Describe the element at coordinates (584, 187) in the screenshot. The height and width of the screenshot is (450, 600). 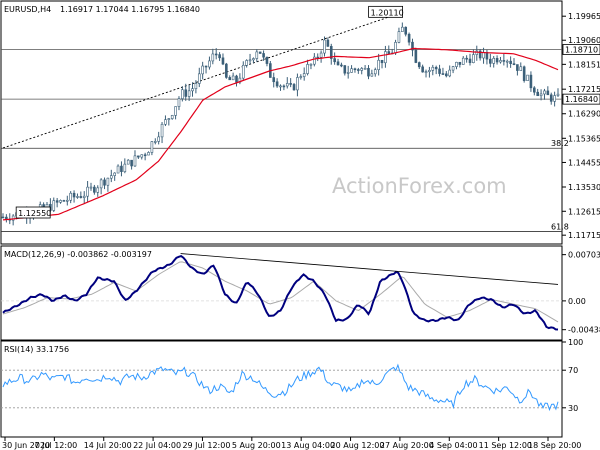
I see `price-ytick-label: 1.13530` at that location.